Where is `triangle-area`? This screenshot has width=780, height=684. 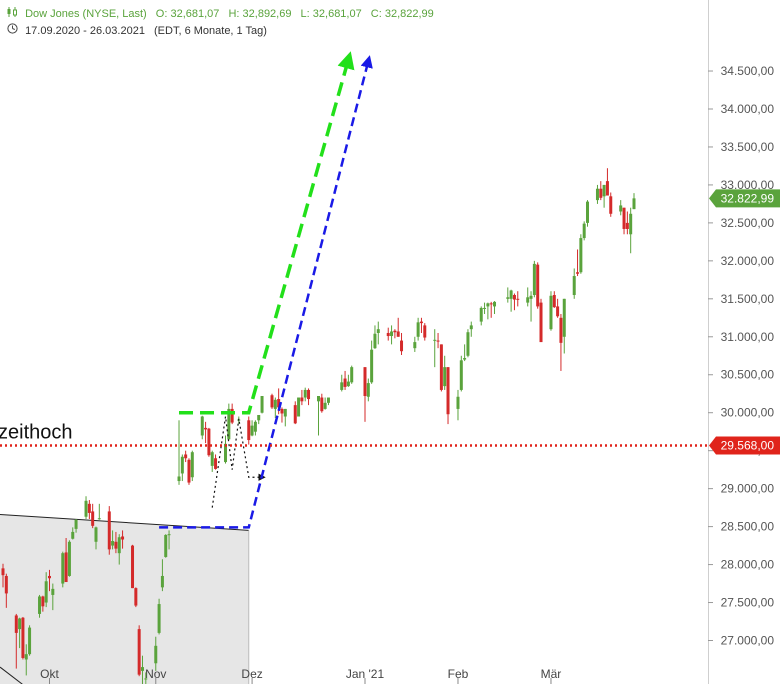 triangle-area is located at coordinates (124, 599).